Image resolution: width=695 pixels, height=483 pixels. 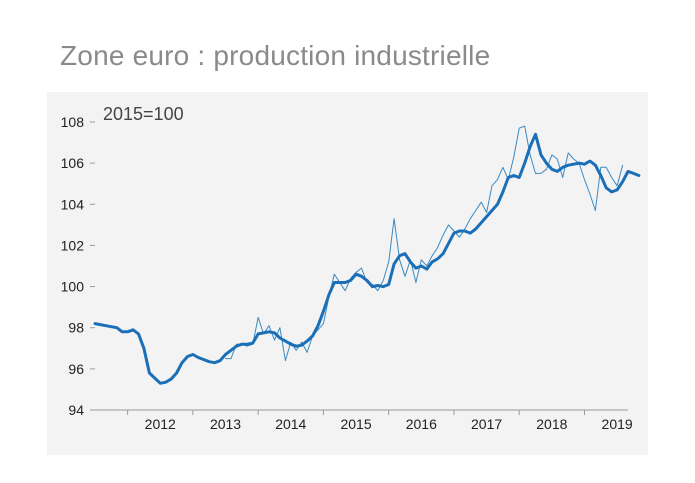 I want to click on x-tick-label: 2012, so click(x=160, y=424).